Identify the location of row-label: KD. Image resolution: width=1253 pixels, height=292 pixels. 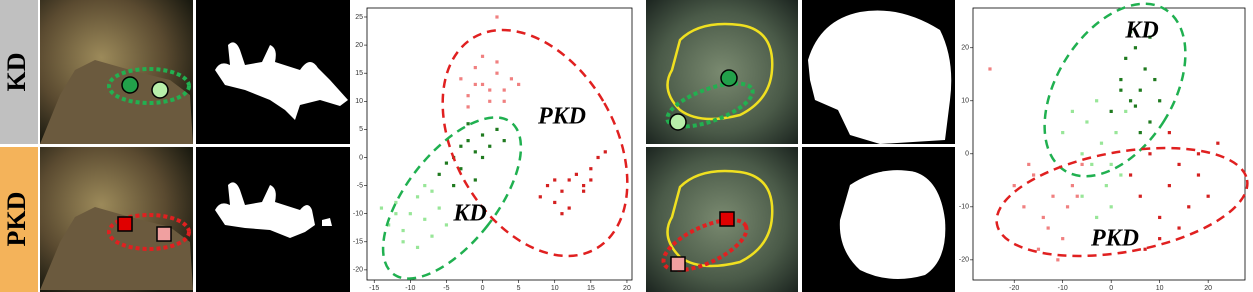
(16, 72).